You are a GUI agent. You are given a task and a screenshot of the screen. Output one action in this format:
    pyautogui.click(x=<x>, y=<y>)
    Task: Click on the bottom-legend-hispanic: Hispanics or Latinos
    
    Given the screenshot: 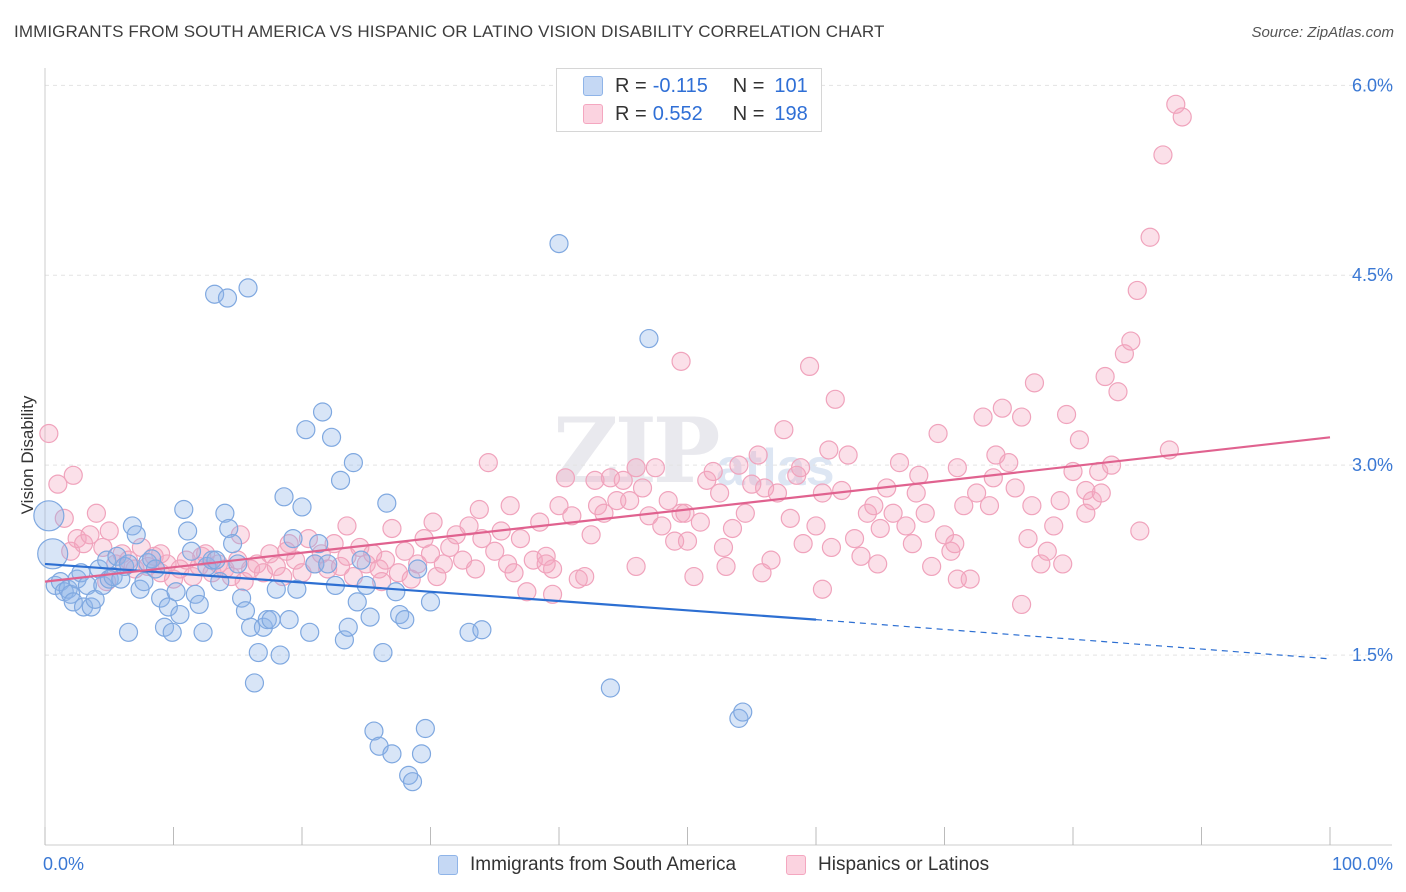 What is the action you would take?
    pyautogui.click(x=887, y=865)
    